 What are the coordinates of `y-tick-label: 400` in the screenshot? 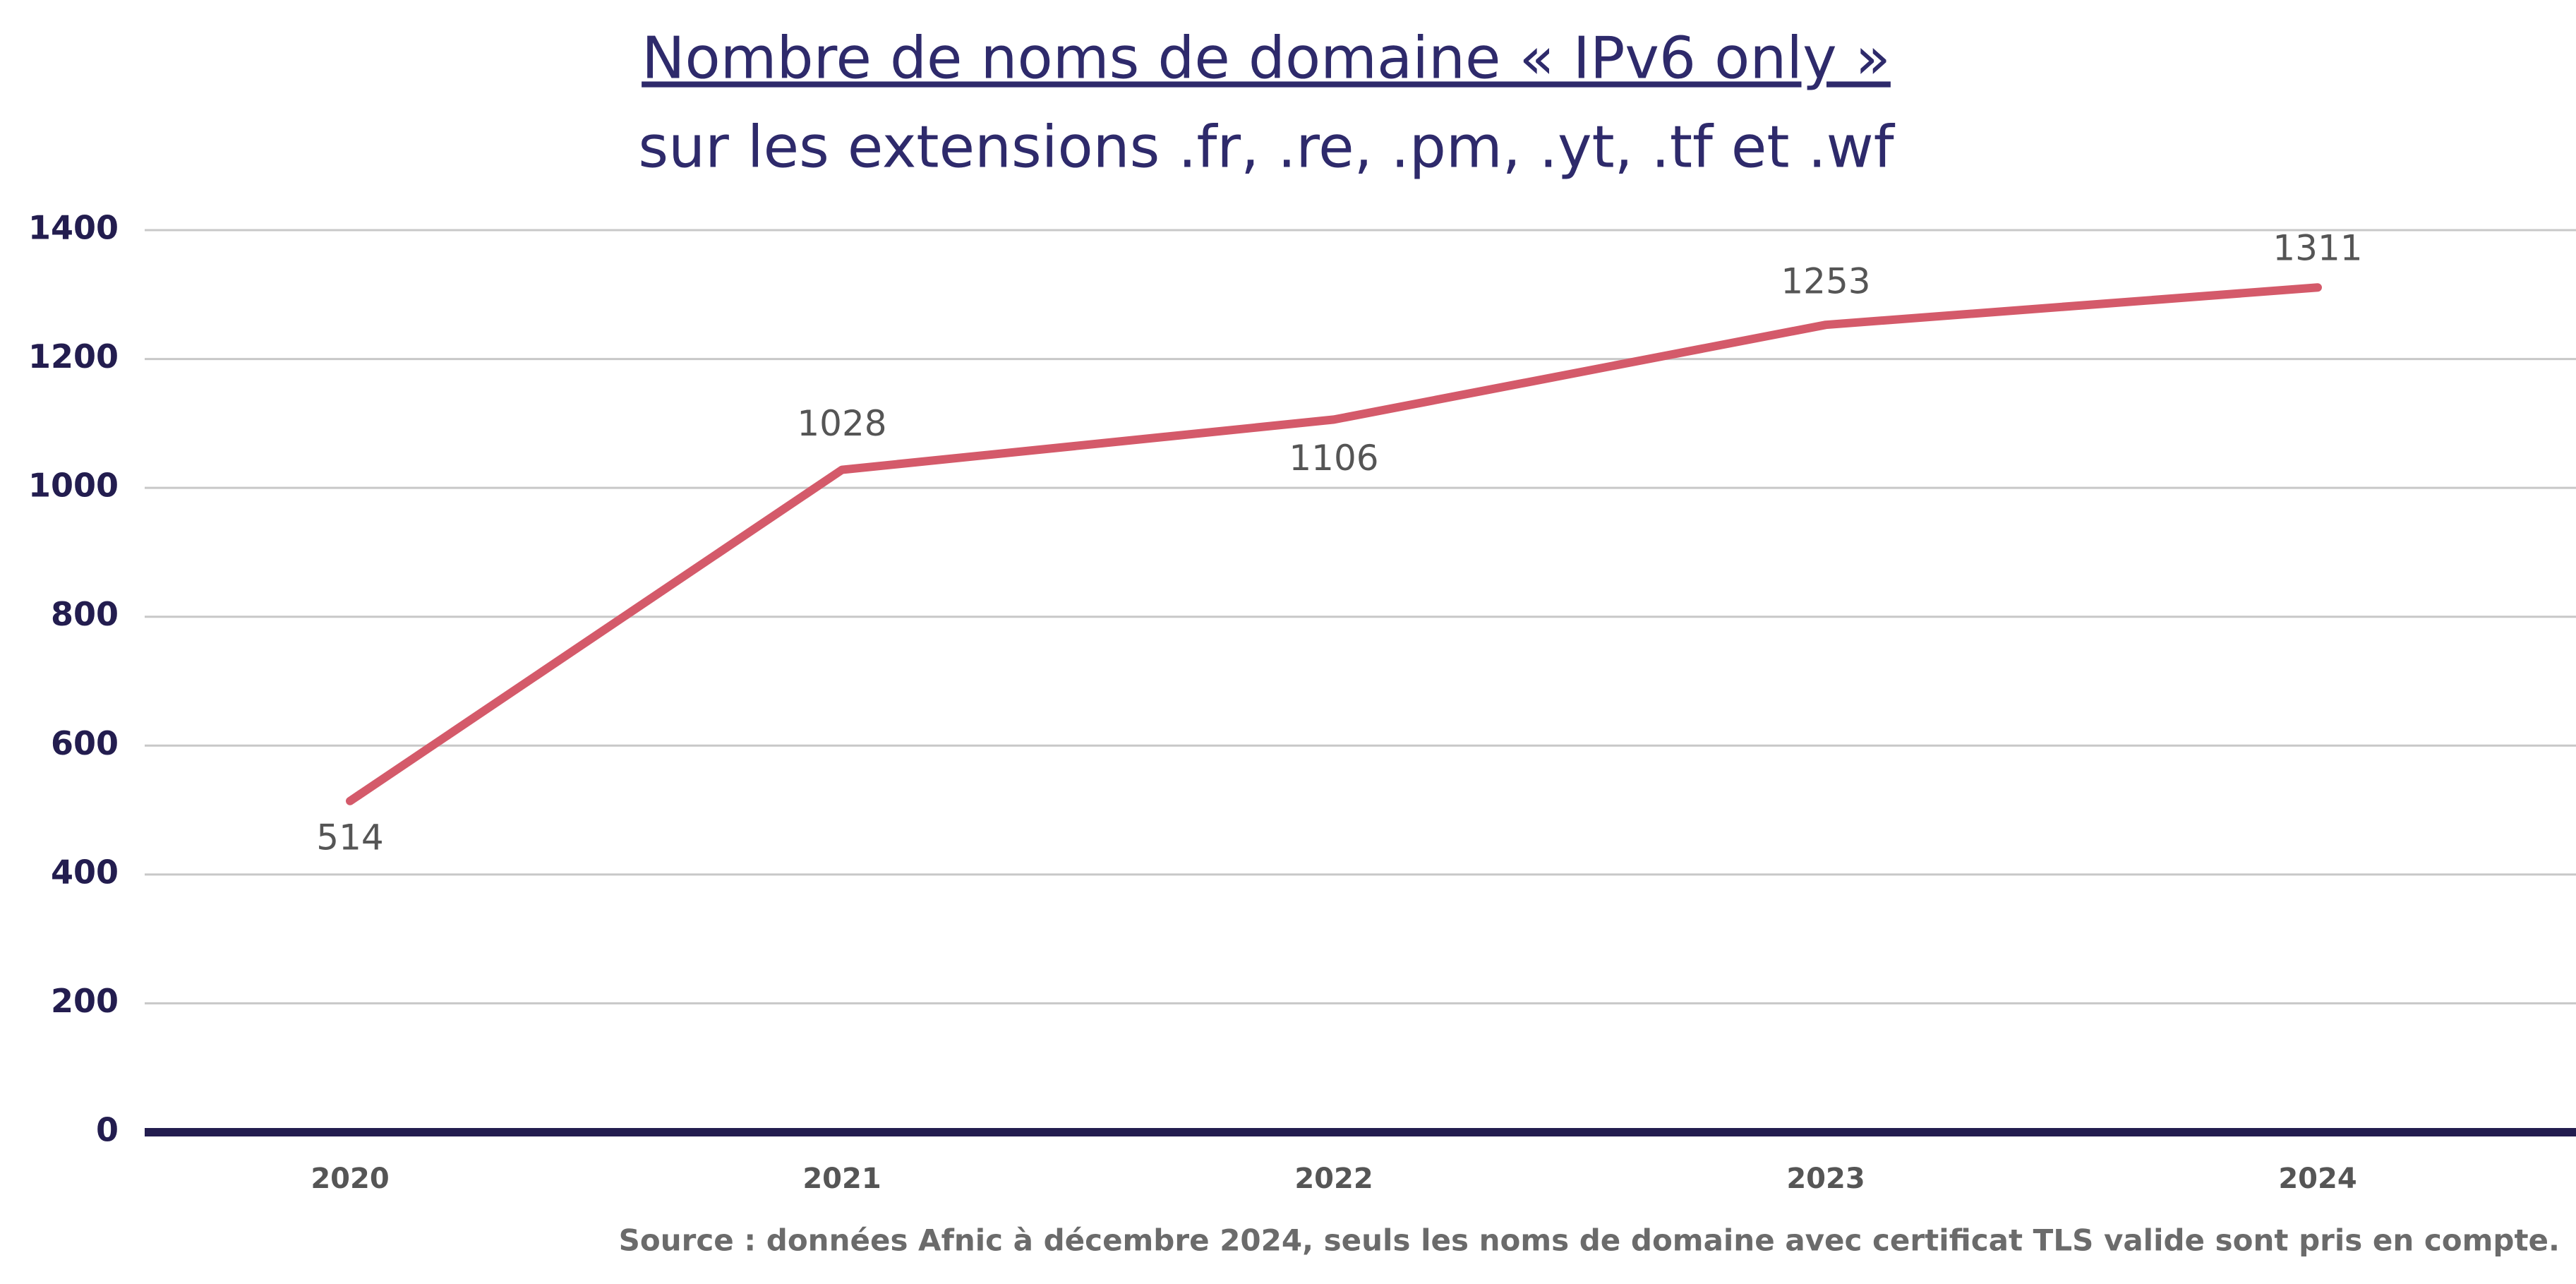 It's located at (85, 872).